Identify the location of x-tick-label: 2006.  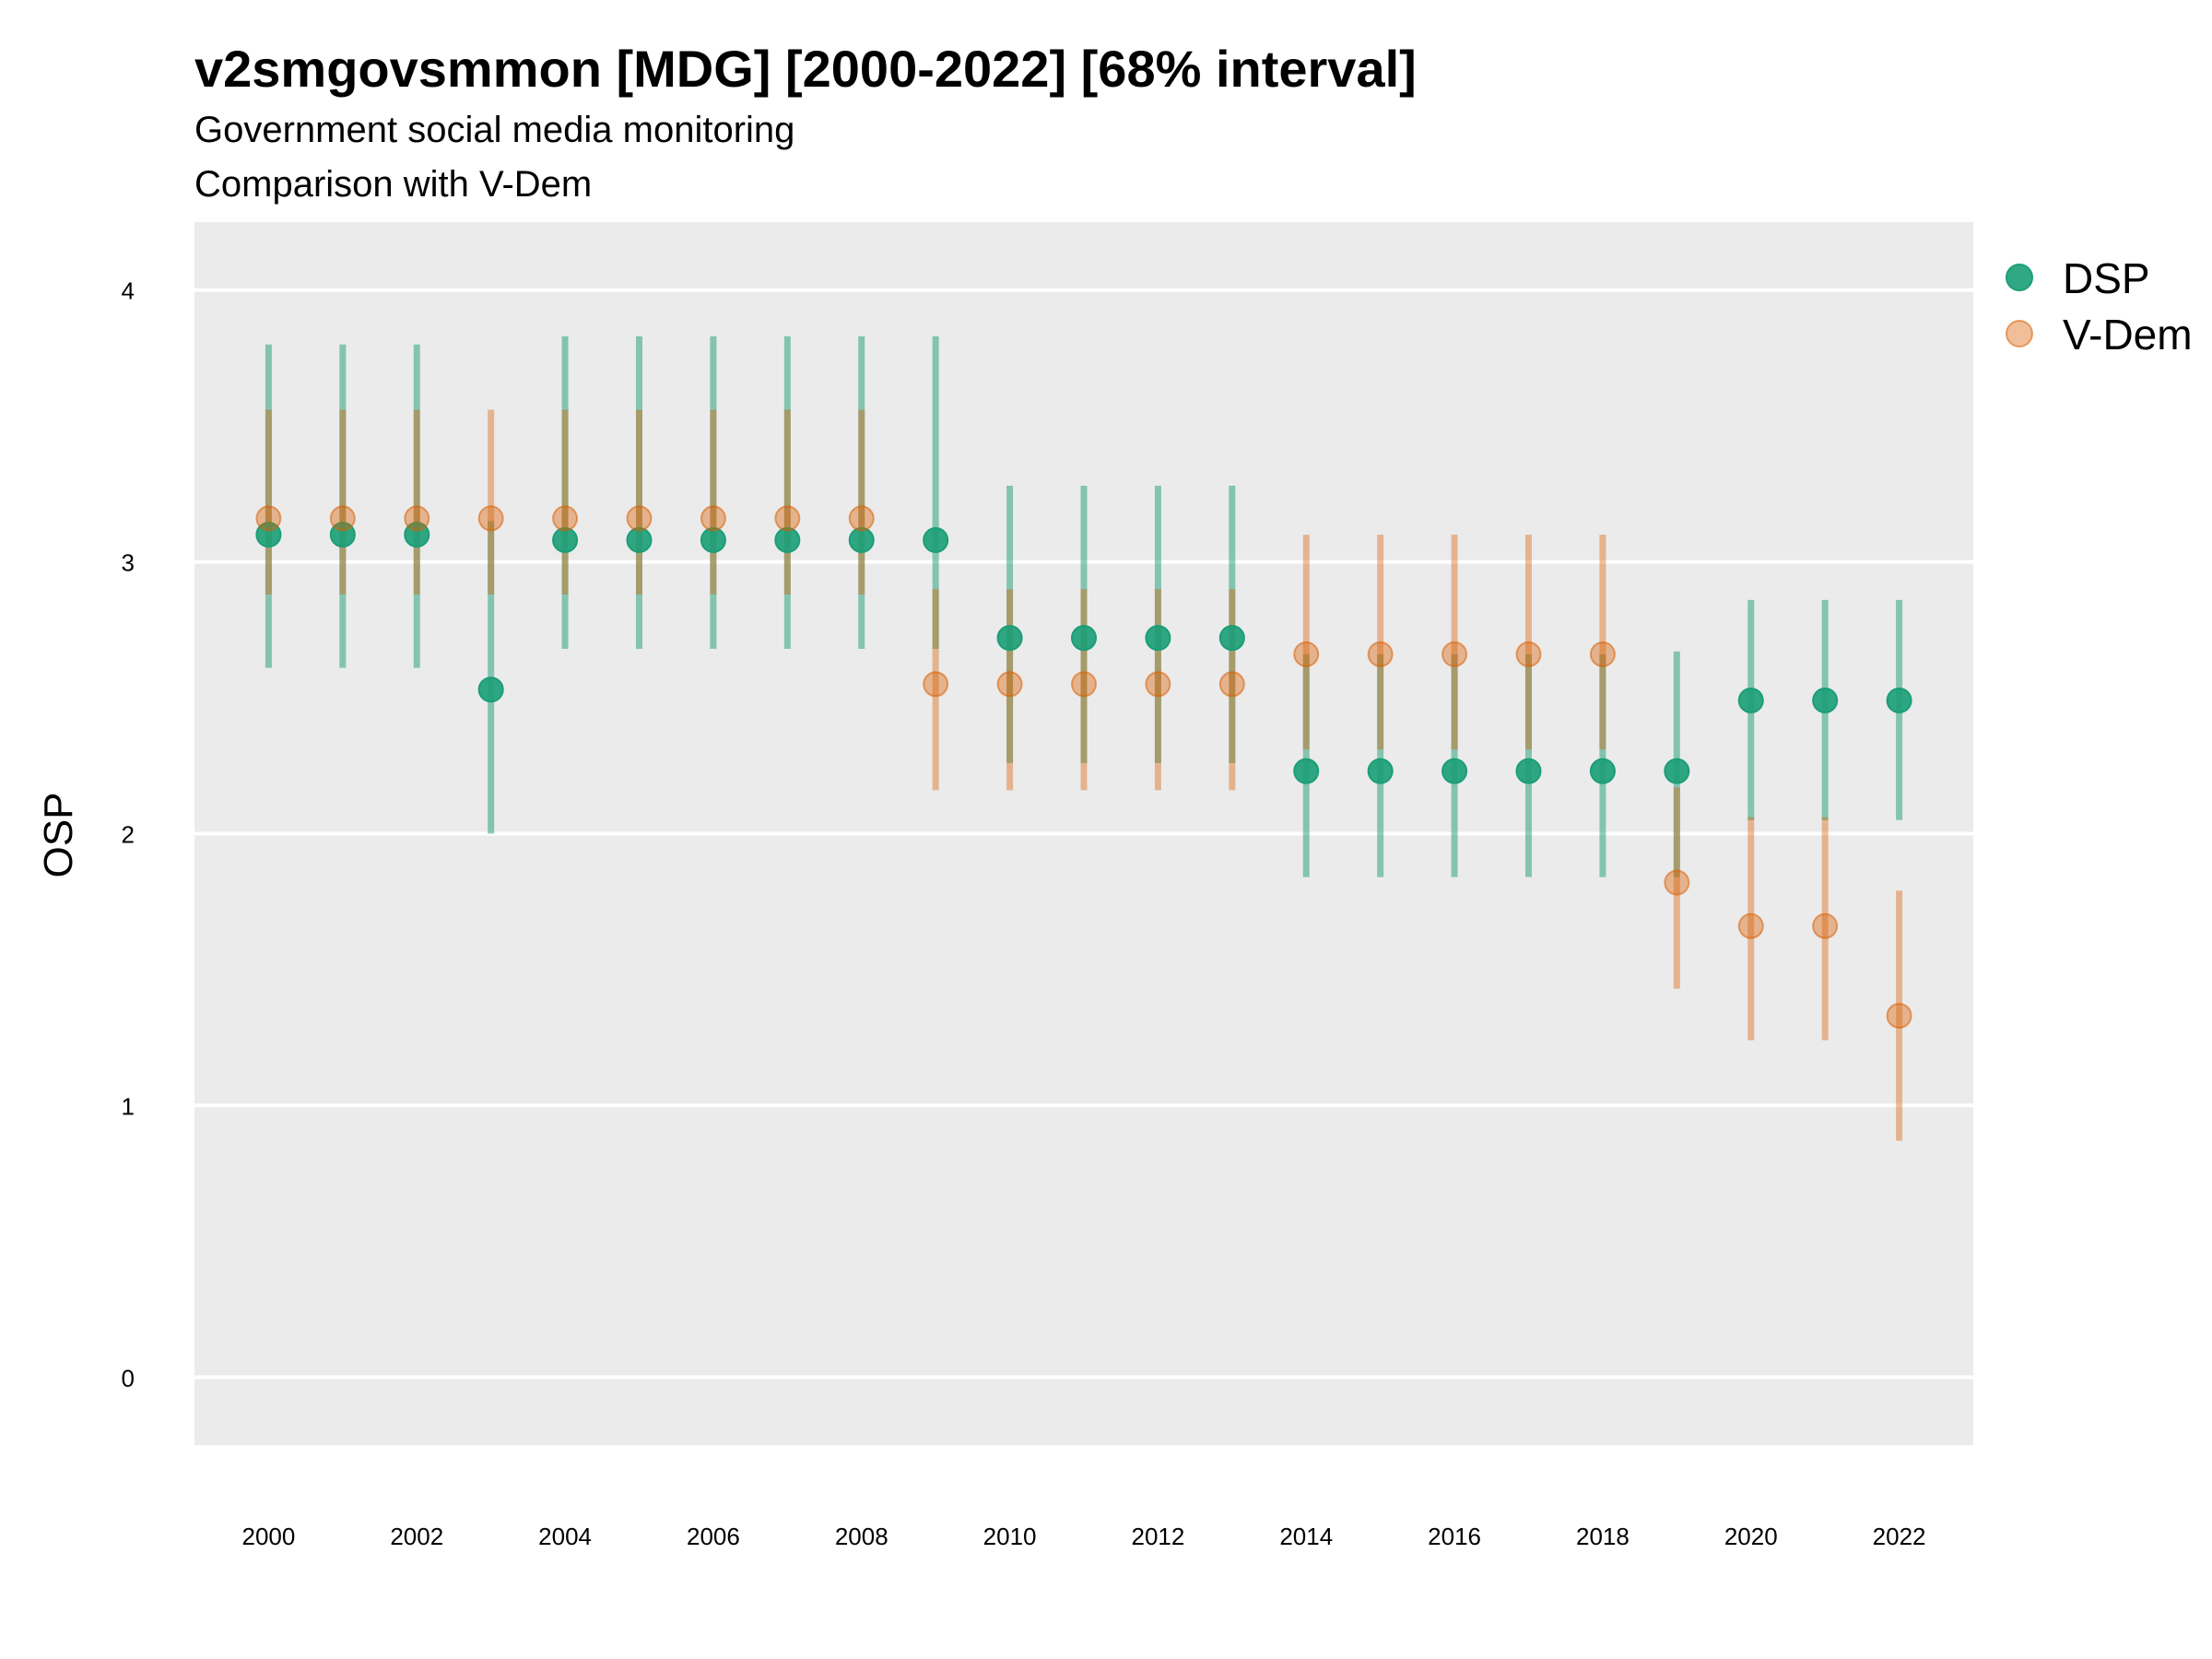
(713, 1536).